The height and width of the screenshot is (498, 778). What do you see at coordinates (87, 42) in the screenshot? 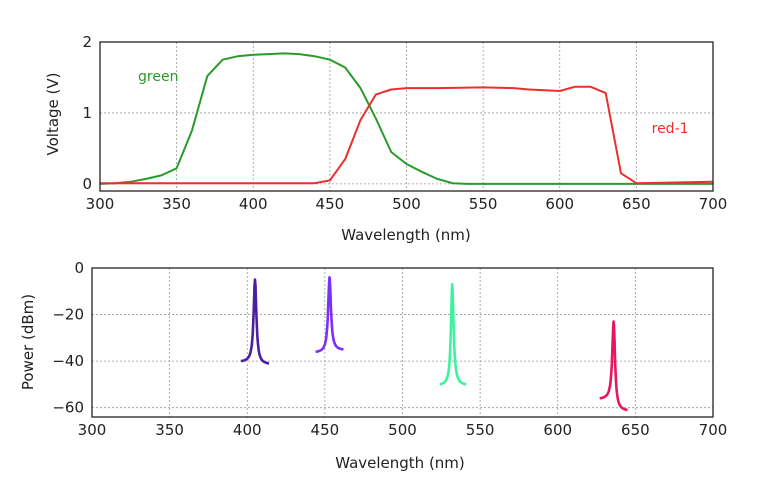
I see `y-tick-label: 2` at bounding box center [87, 42].